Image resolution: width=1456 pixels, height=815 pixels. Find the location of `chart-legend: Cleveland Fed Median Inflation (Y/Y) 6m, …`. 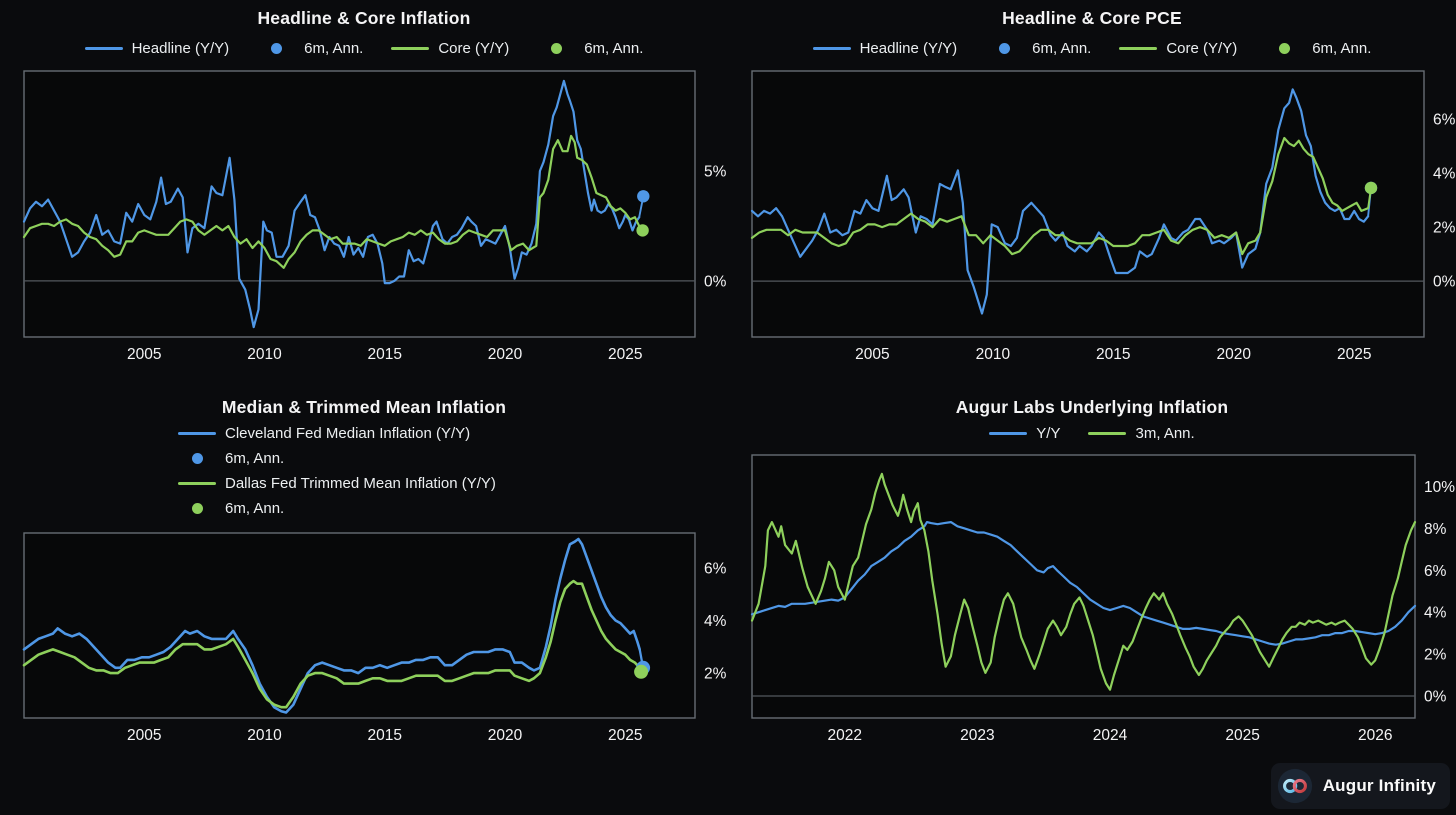

chart-legend: Cleveland Fed Median Inflation (Y/Y) 6m, … is located at coordinates (337, 471).